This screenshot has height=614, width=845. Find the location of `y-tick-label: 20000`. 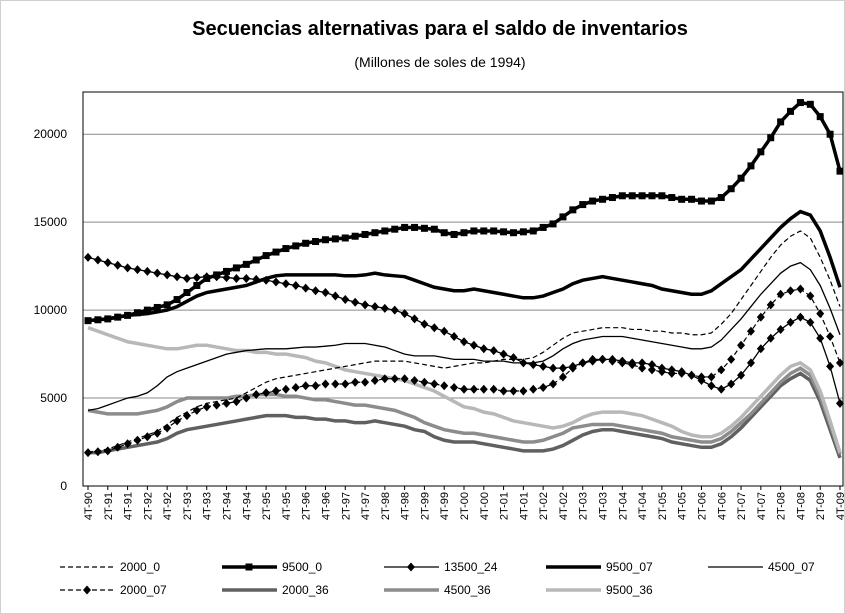

y-tick-label: 20000 is located at coordinates (51, 134).